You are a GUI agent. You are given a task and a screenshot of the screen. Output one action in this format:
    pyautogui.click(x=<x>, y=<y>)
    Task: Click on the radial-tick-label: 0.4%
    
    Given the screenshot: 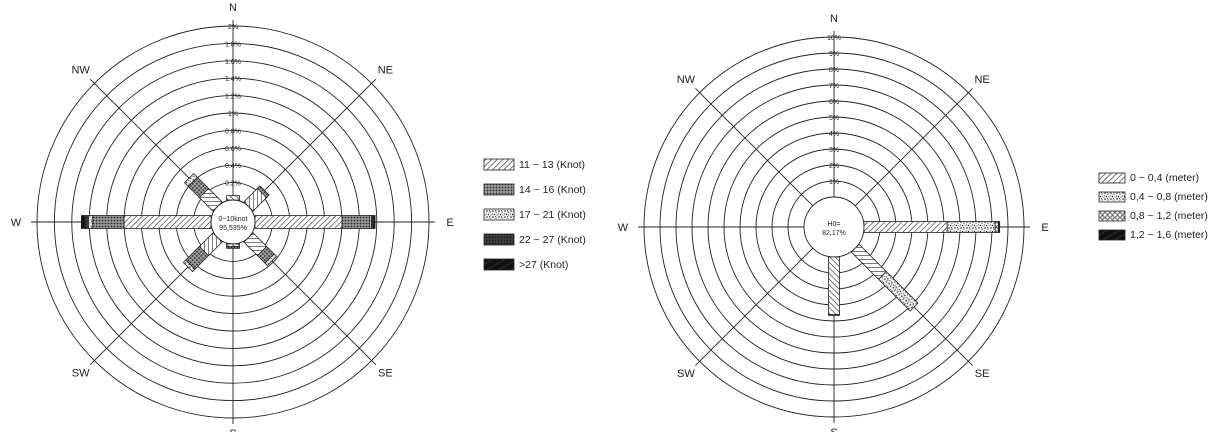 What is the action you would take?
    pyautogui.click(x=233, y=166)
    